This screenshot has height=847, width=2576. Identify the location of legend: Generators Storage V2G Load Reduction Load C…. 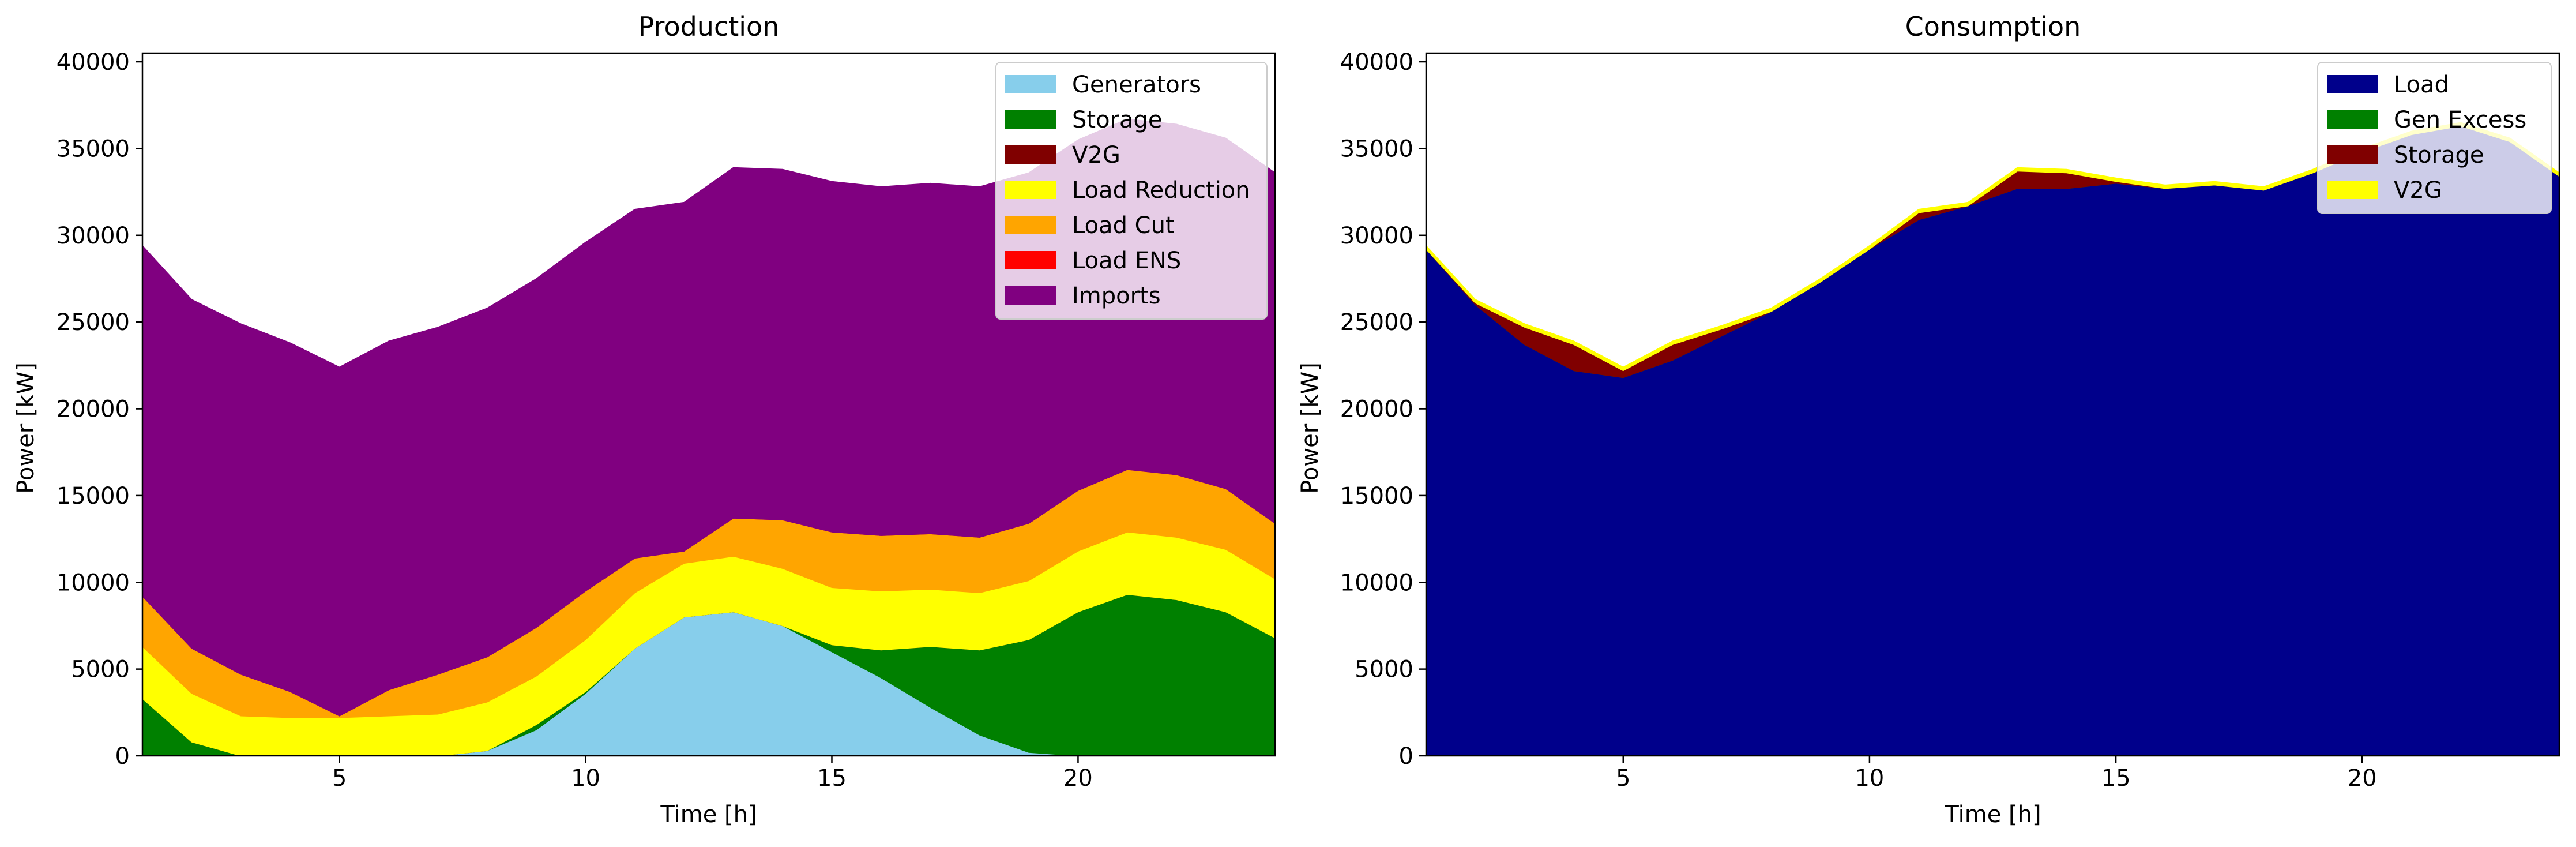
(1131, 191).